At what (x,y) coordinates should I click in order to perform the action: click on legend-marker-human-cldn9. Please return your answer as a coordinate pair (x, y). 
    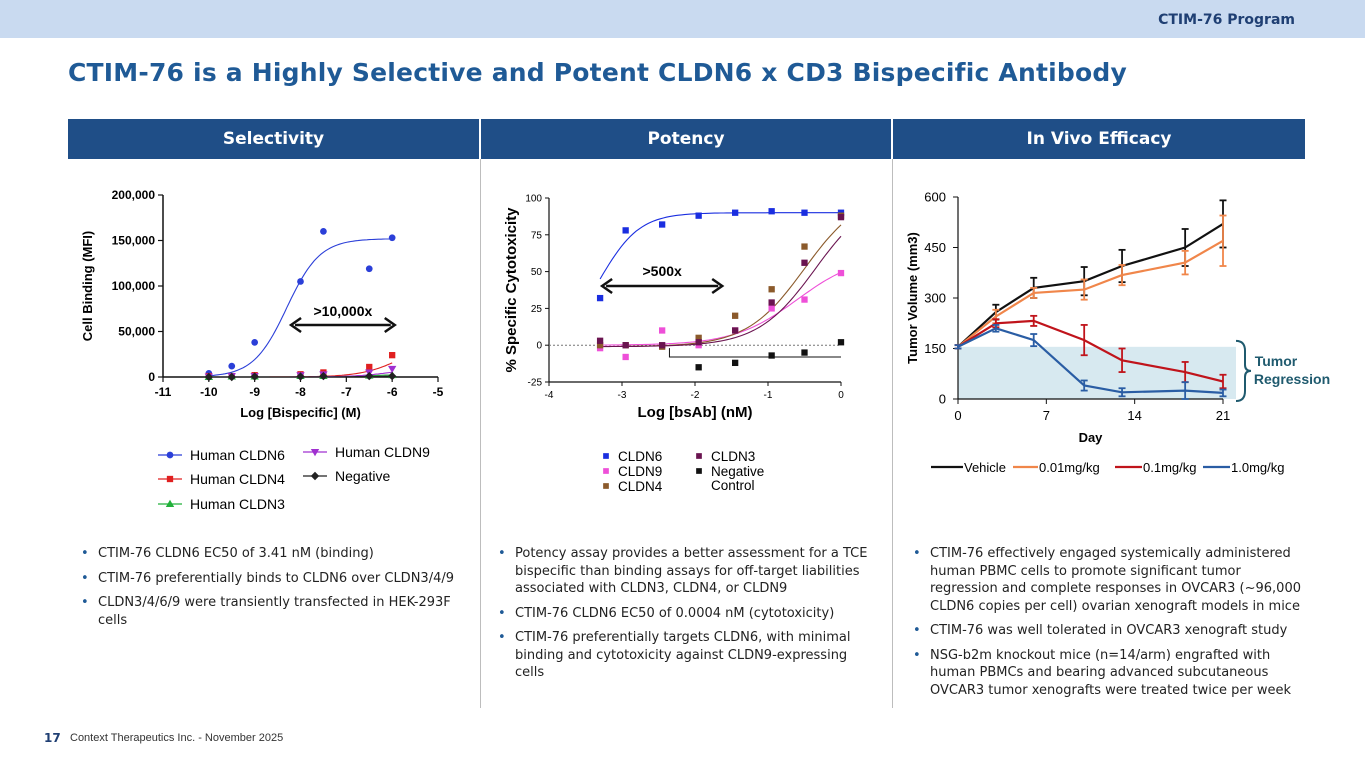
    Looking at the image, I should click on (315, 453).